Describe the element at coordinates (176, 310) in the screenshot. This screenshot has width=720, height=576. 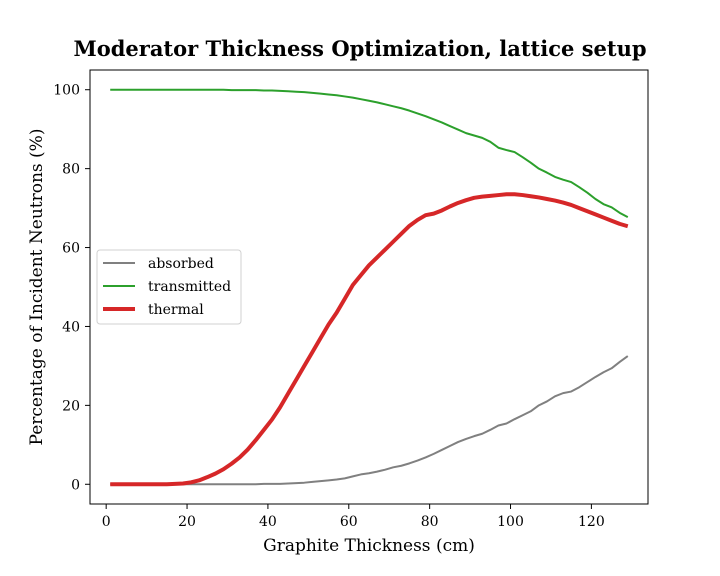
I see `legend-label-thermal: thermal` at that location.